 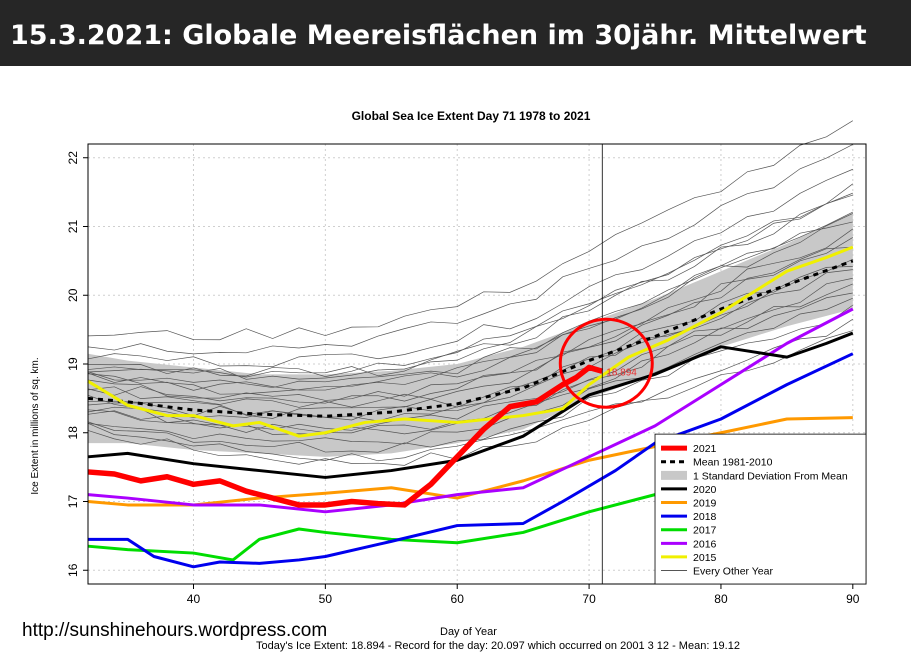 What do you see at coordinates (705, 504) in the screenshot?
I see `legend-label-2019: 2019` at bounding box center [705, 504].